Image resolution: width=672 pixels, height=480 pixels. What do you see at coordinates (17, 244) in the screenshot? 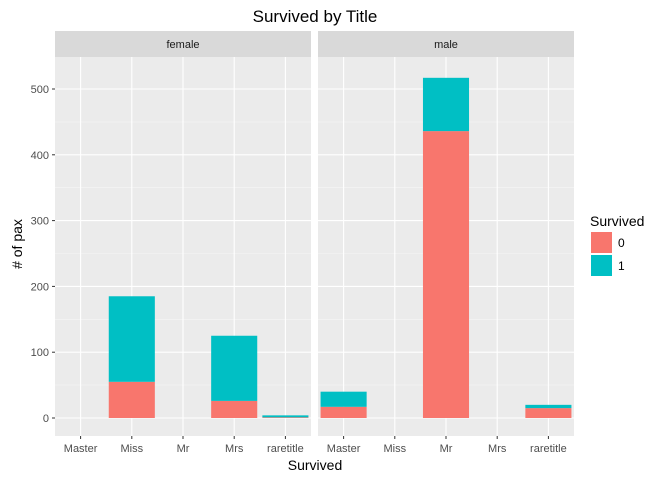
I see `y-axis-title: # of pax` at bounding box center [17, 244].